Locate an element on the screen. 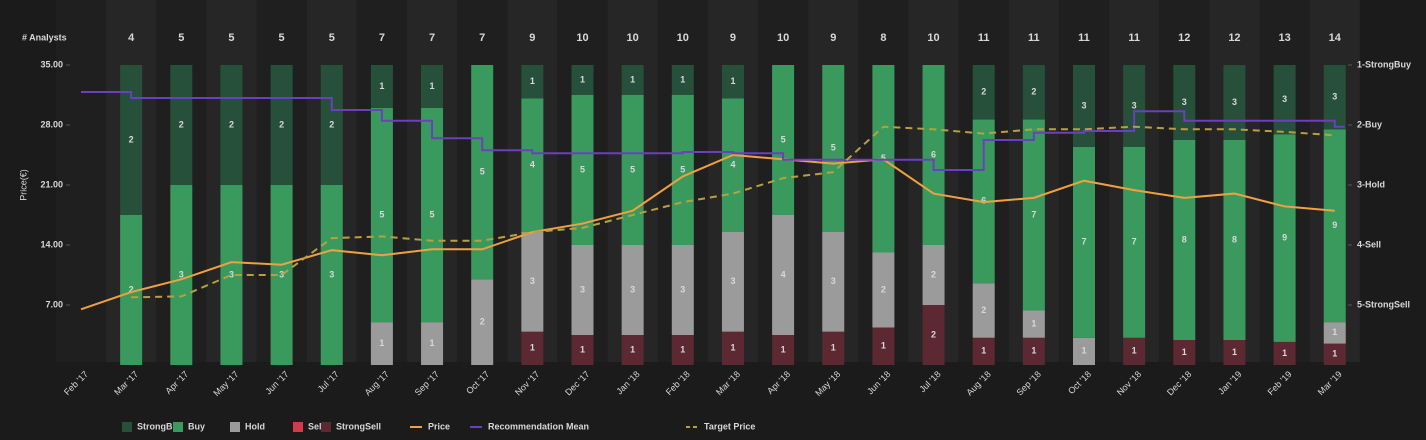 This screenshot has height=440, width=1426. y-tick-label: 35.00 is located at coordinates (51, 64).